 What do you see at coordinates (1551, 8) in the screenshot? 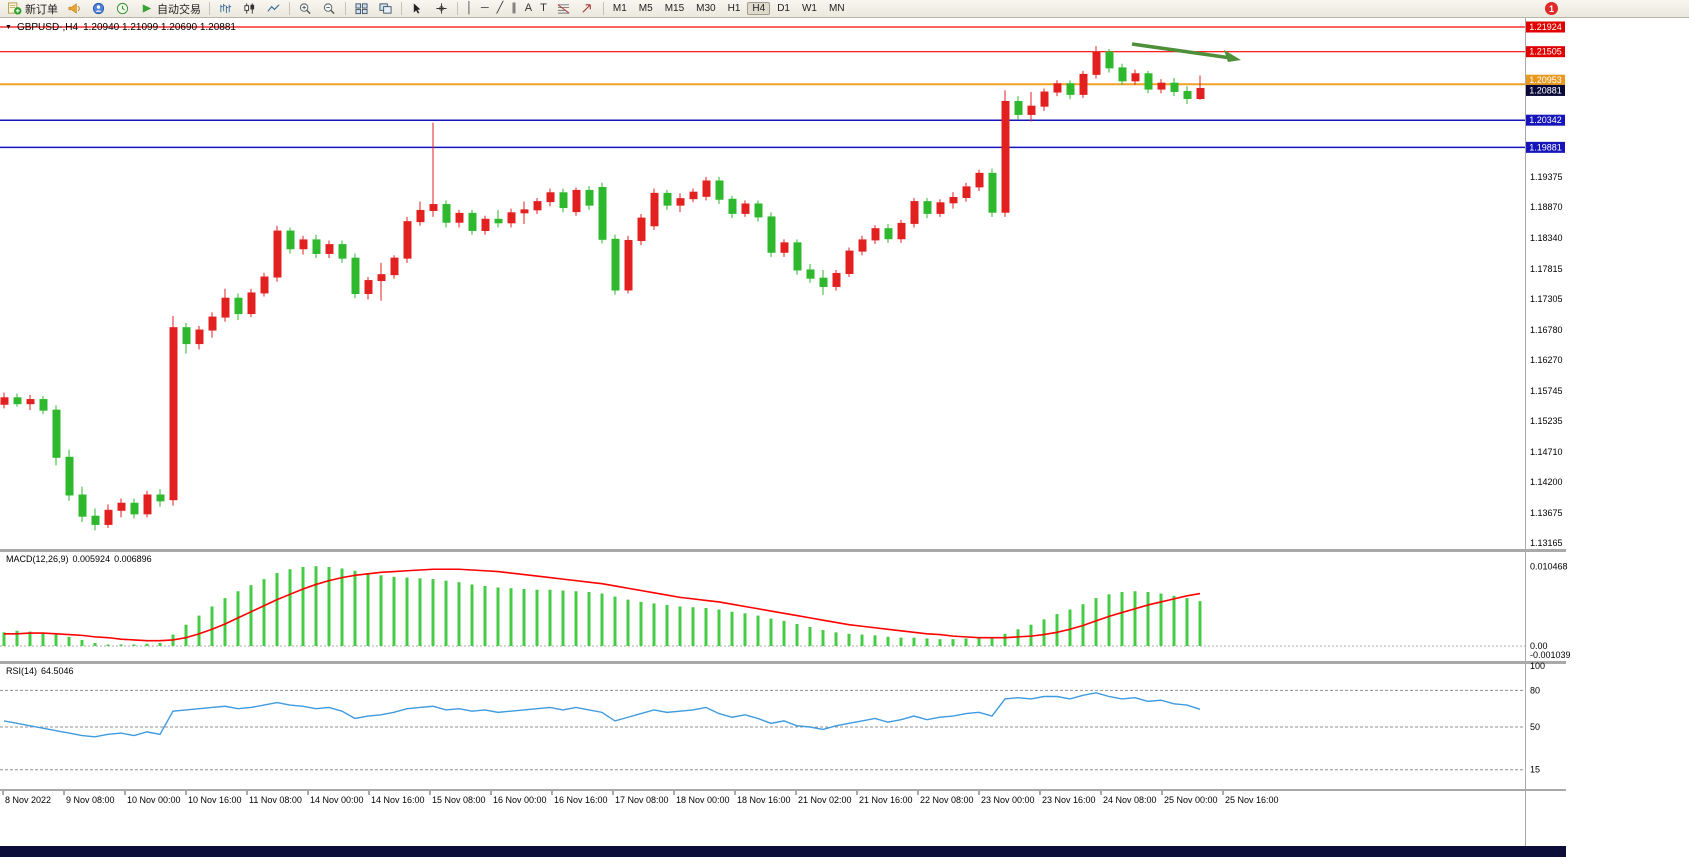
I see `notification-badge: 1` at bounding box center [1551, 8].